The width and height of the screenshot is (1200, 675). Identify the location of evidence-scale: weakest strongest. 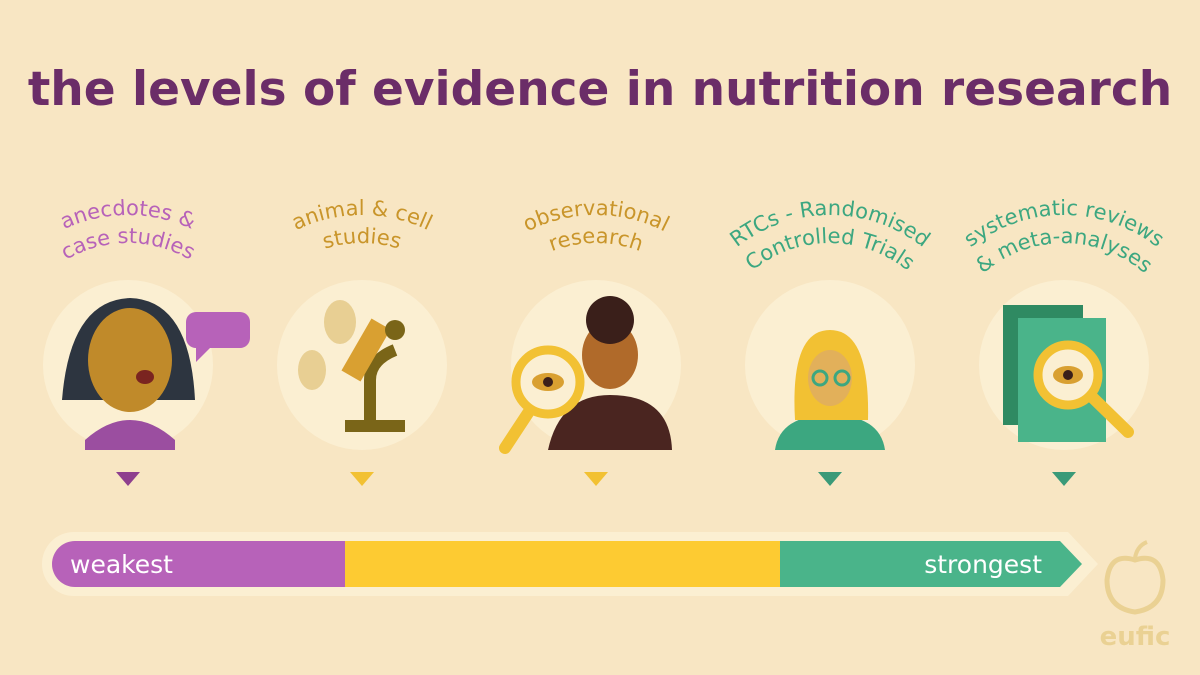
(570, 564).